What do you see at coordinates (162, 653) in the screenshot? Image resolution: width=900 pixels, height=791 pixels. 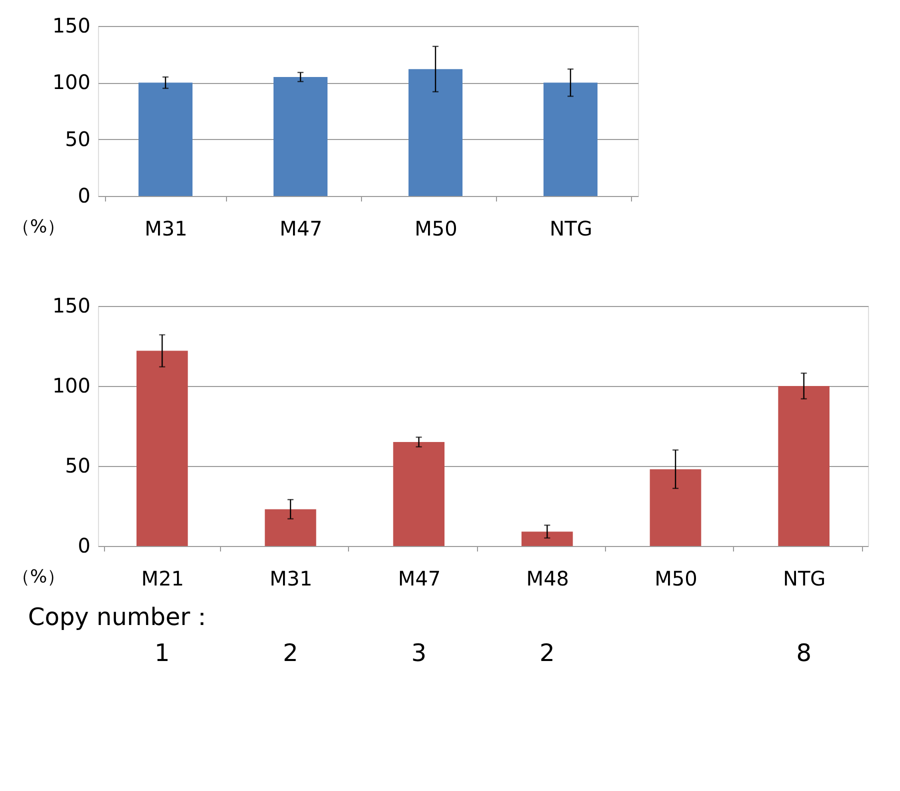 I see `text: 1` at bounding box center [162, 653].